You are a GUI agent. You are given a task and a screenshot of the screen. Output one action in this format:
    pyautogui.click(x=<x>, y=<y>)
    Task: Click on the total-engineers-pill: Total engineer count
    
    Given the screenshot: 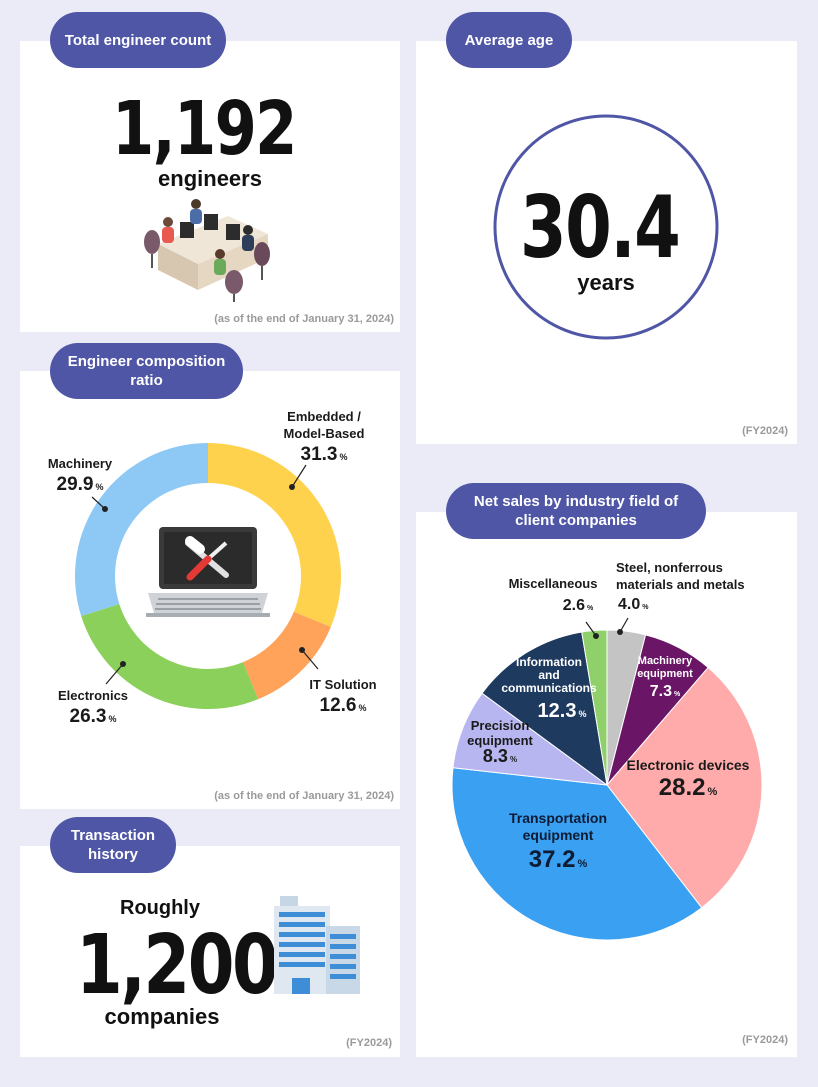 What is the action you would take?
    pyautogui.click(x=138, y=40)
    